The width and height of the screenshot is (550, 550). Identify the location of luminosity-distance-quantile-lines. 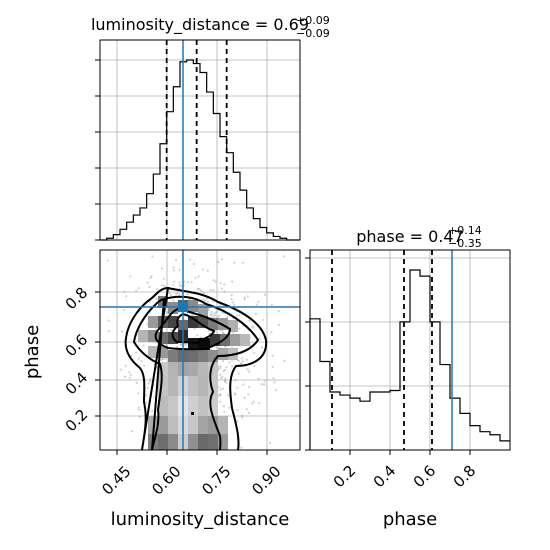
(196, 140).